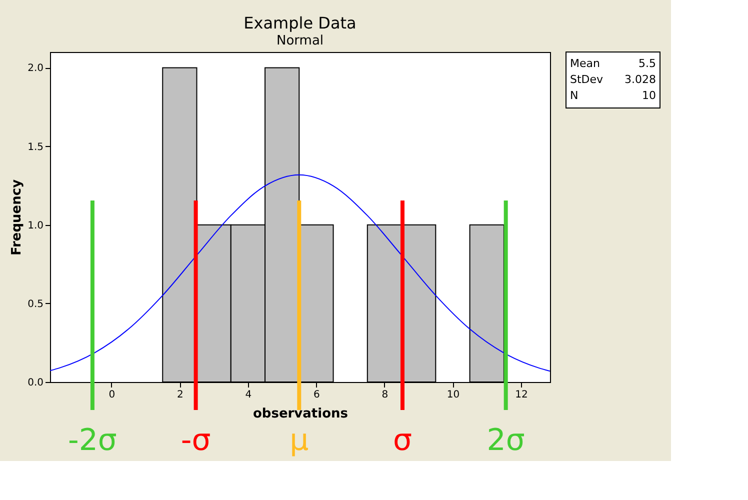  Describe the element at coordinates (36, 226) in the screenshot. I see `y-tick-label: 1.0` at that location.